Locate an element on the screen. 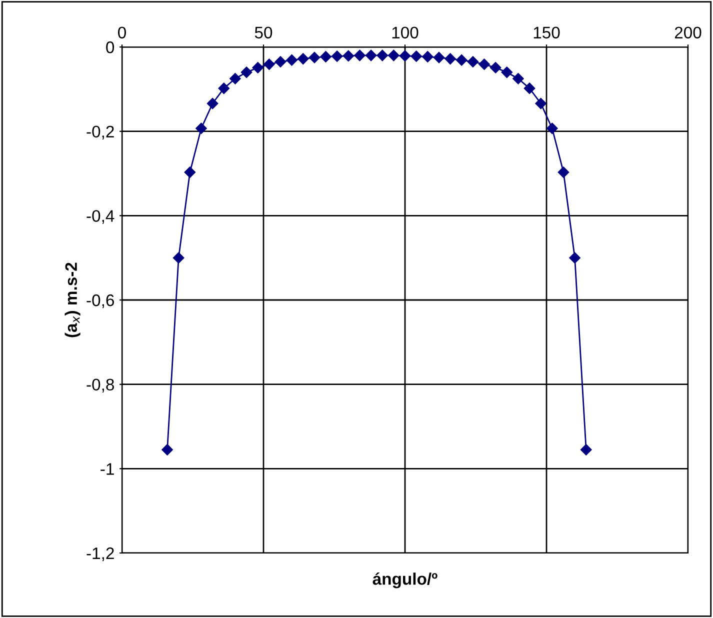  x-tick-label: 100 is located at coordinates (405, 32).